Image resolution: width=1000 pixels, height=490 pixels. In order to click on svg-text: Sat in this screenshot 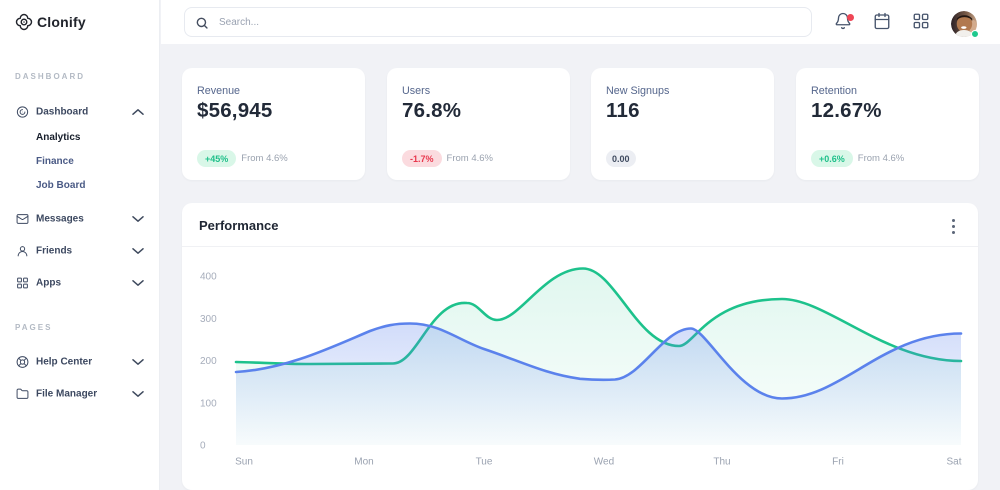, I will do `click(953, 462)`.